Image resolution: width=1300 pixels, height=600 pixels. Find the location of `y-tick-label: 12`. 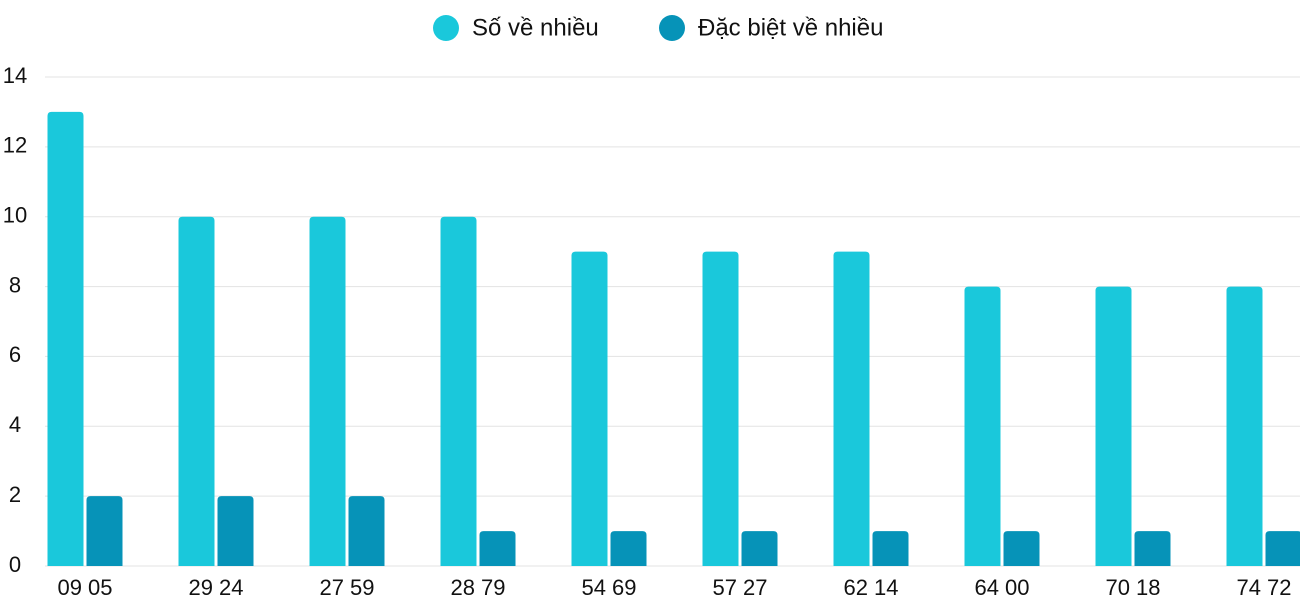

y-tick-label: 12 is located at coordinates (15, 145).